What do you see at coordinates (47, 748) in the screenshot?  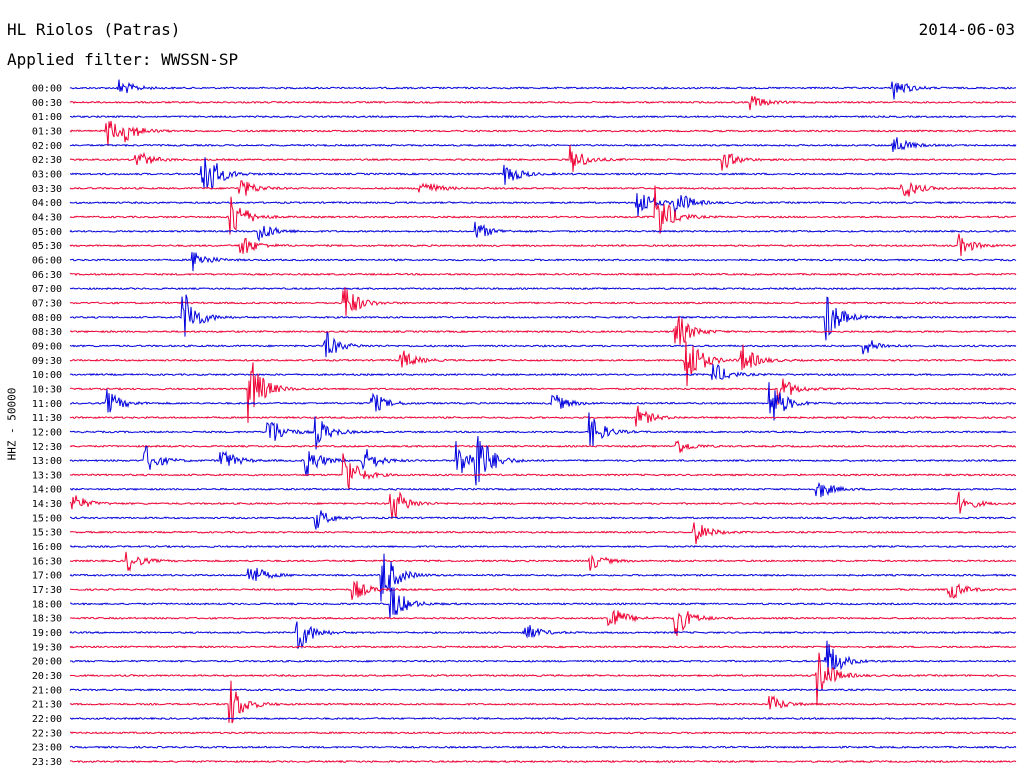 I see `time-tick-label: 23:00` at bounding box center [47, 748].